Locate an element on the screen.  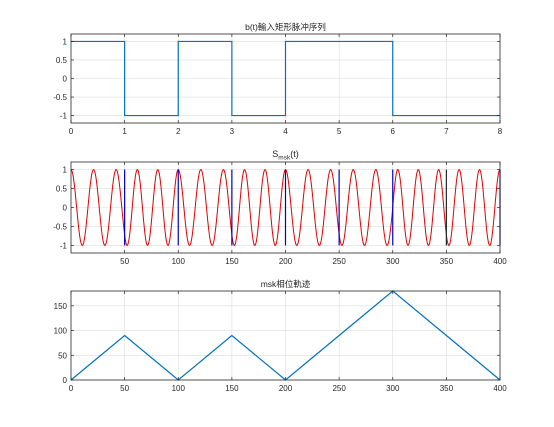
subplot-3-ytick-label: 100 is located at coordinates (61, 331).